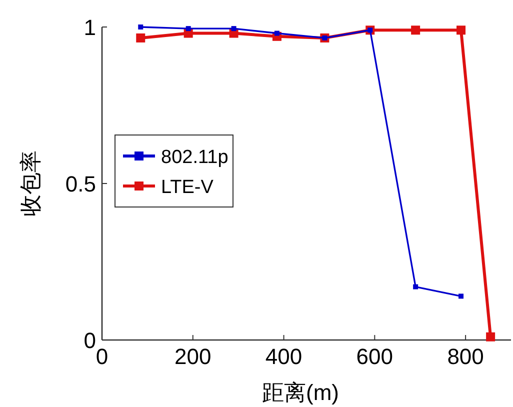 This screenshot has height=407, width=513. I want to click on y-tick-label: 1, so click(90, 27).